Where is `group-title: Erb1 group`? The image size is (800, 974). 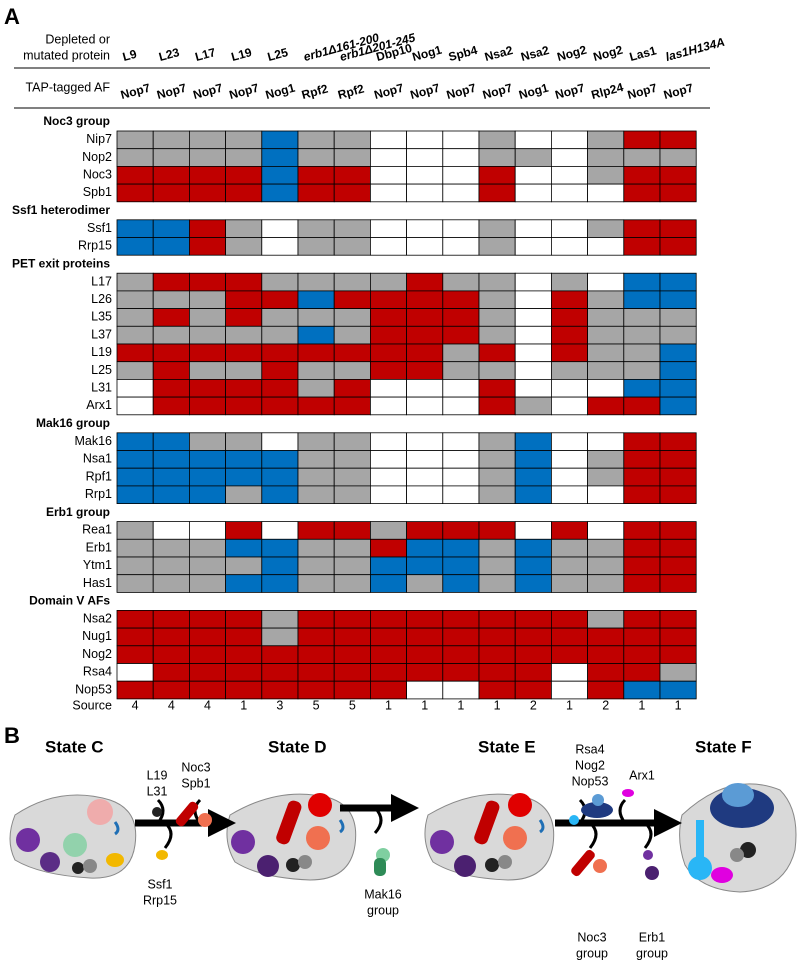 group-title: Erb1 group is located at coordinates (78, 512).